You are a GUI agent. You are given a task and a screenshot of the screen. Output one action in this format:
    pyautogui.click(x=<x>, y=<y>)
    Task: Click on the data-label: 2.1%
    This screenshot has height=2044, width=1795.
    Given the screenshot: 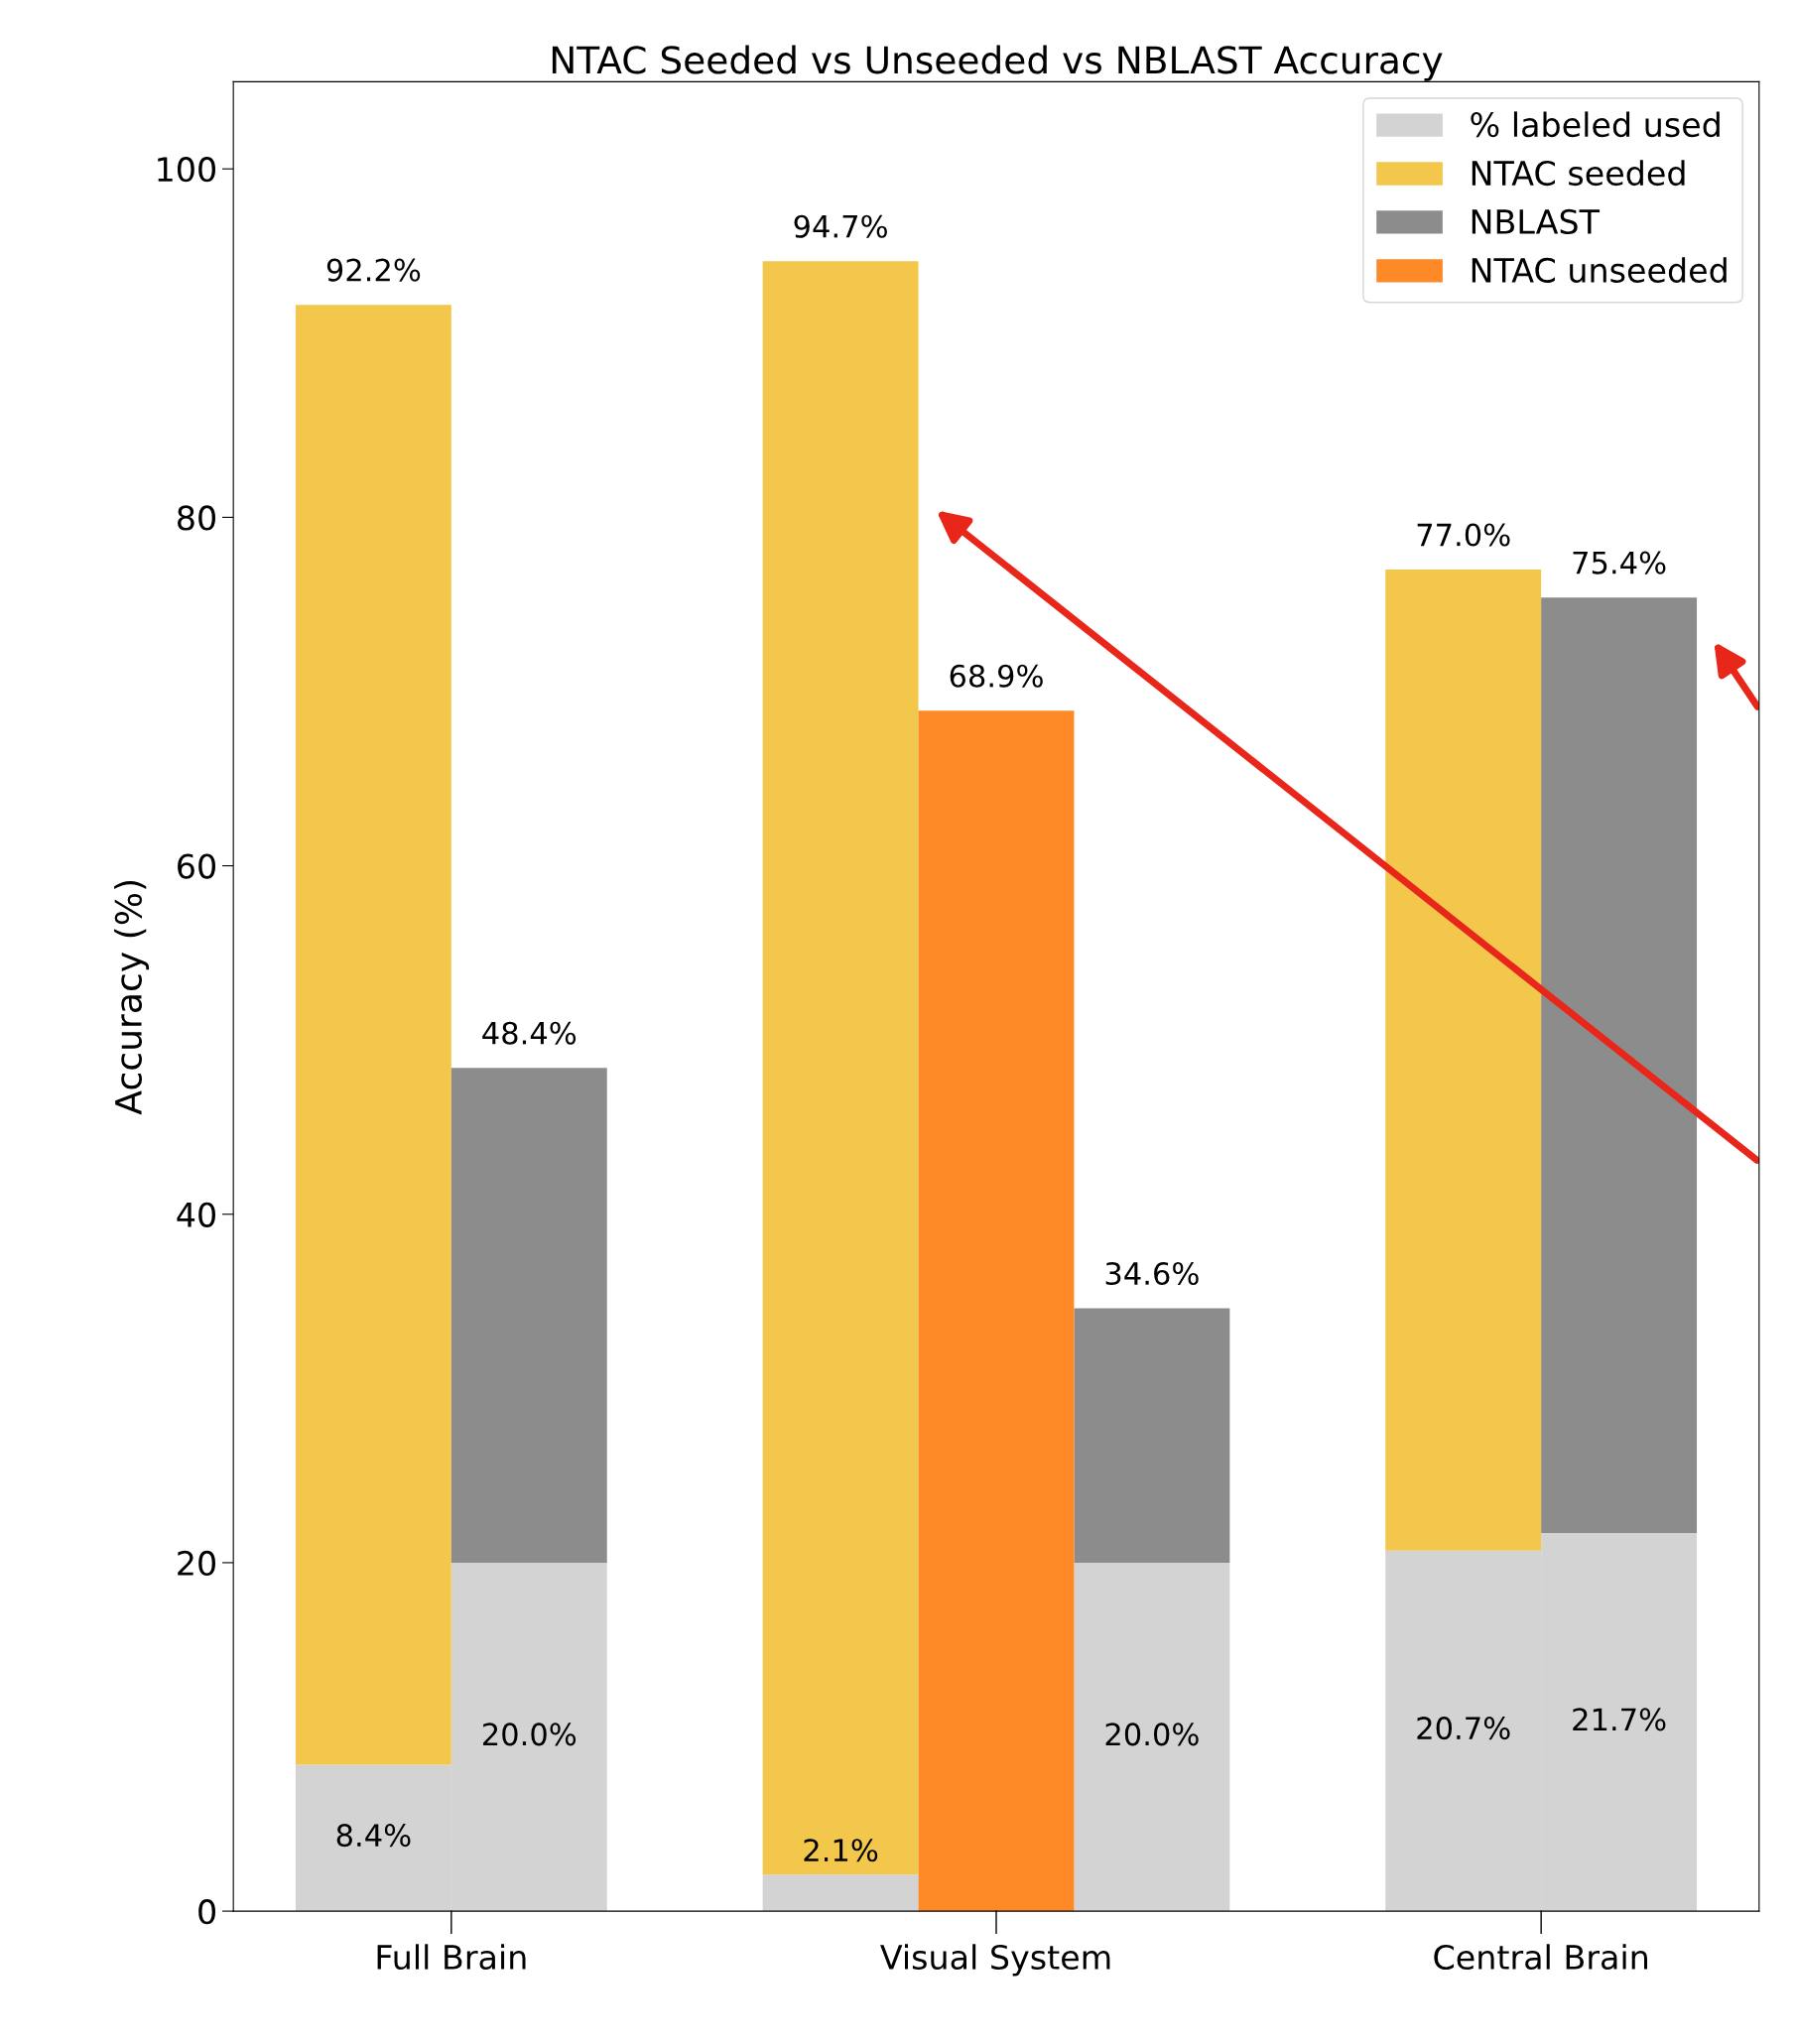 What is the action you would take?
    pyautogui.click(x=841, y=1850)
    